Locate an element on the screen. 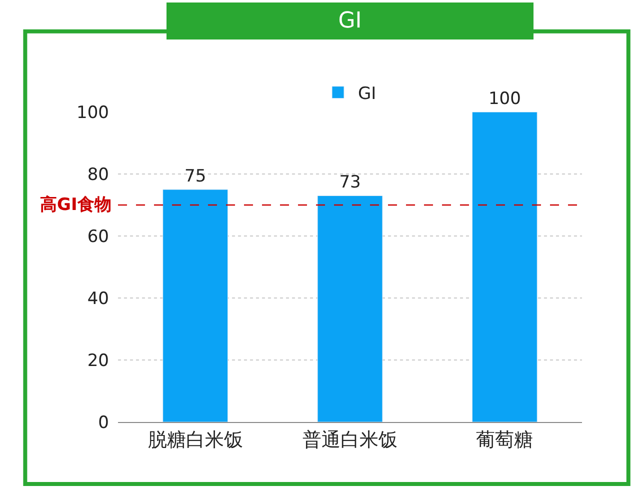 The image size is (640, 488). y-tick-label: 40 is located at coordinates (98, 298).